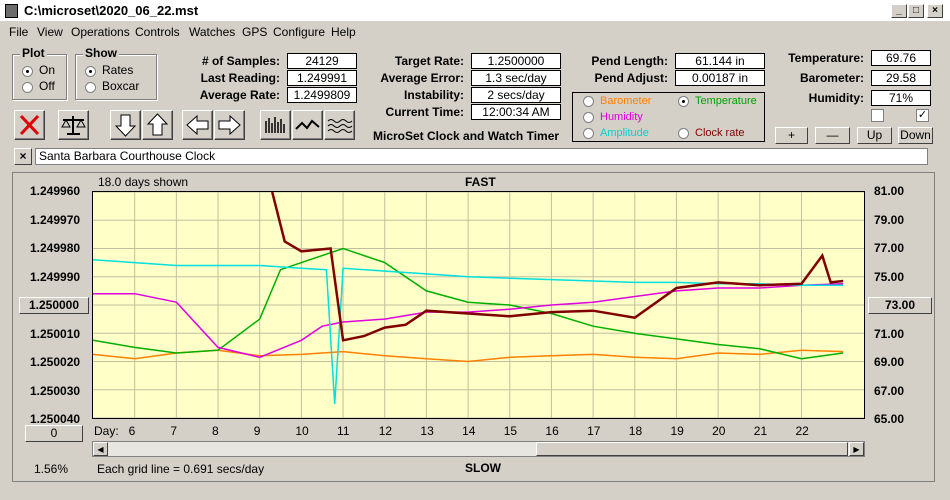 The height and width of the screenshot is (500, 950). Describe the element at coordinates (719, 431) in the screenshot. I see `x-tick-label: 20` at that location.